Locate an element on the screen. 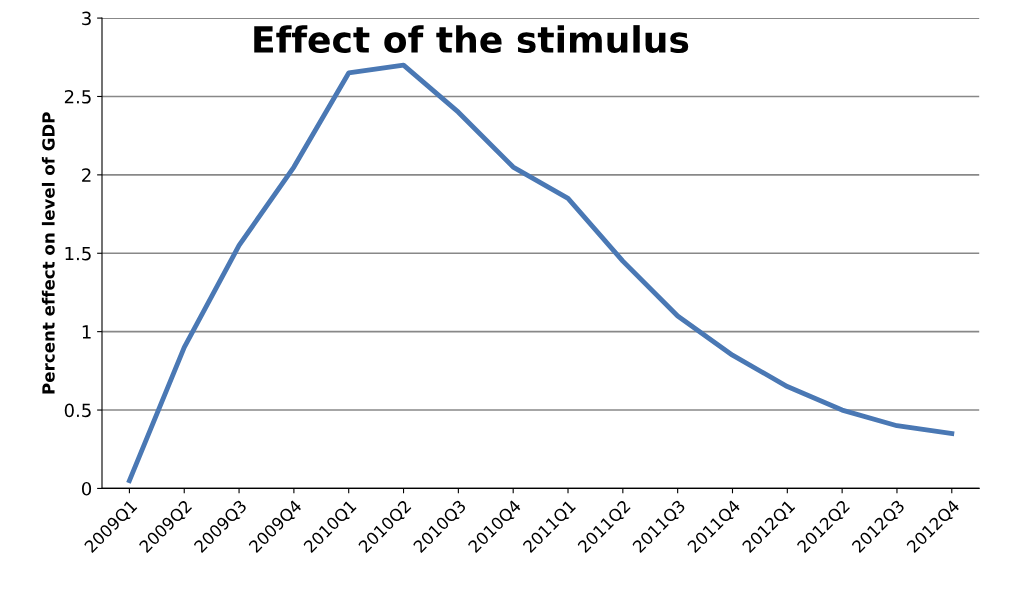  y-tick-label: 1 is located at coordinates (86, 332).